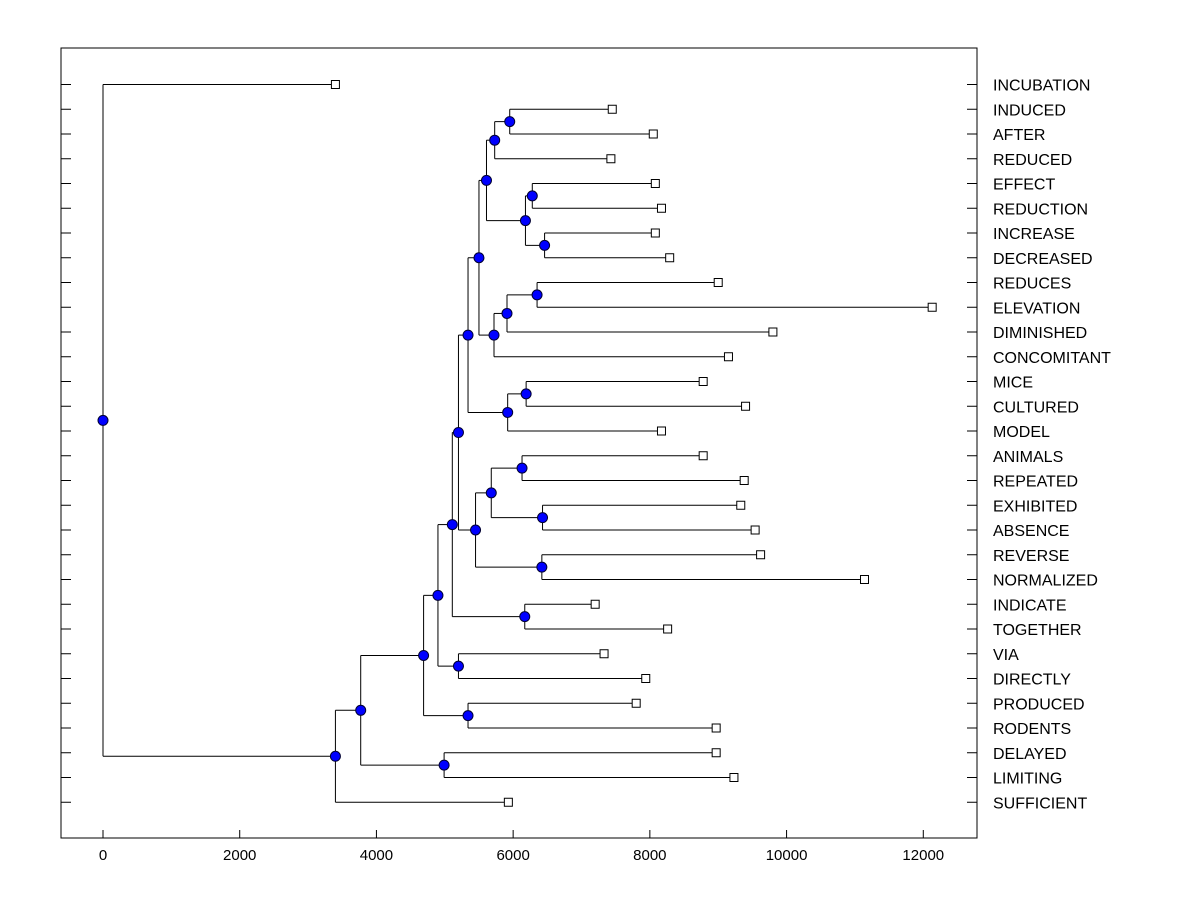  What do you see at coordinates (1029, 605) in the screenshot?
I see `leaf-label-indicate: INDICATE` at bounding box center [1029, 605].